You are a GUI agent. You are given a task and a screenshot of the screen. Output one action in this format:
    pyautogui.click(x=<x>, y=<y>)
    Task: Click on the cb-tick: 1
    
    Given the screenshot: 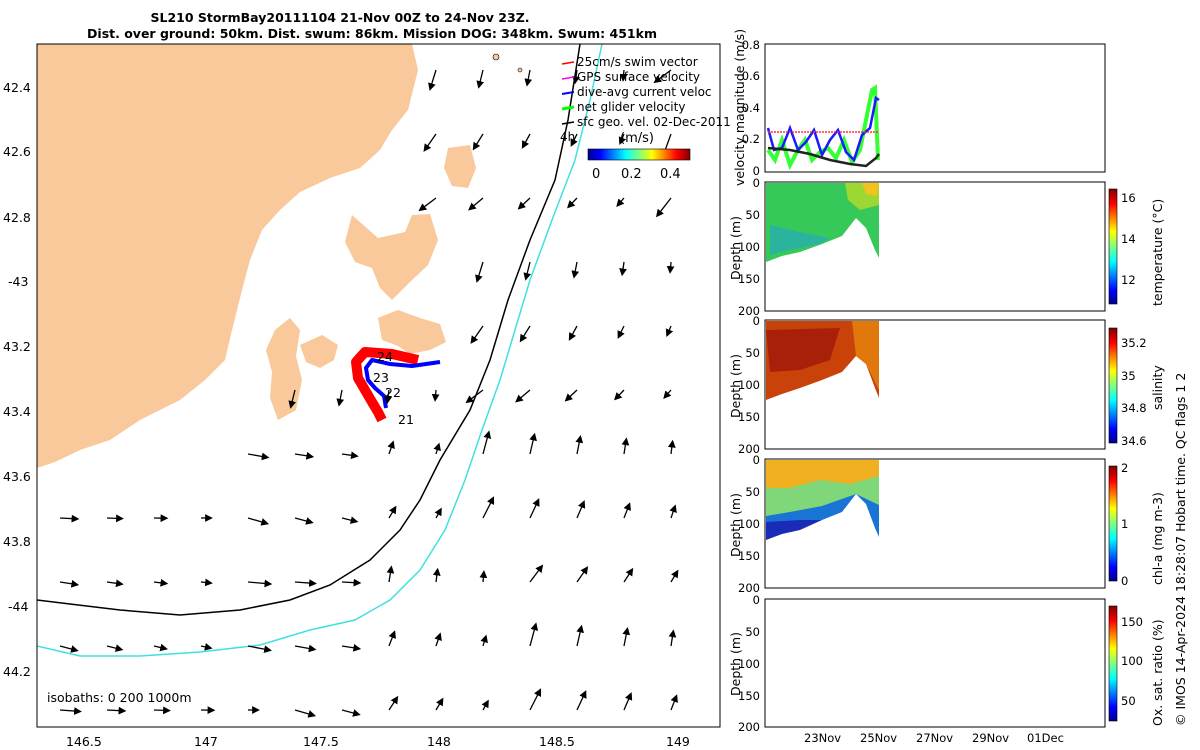 What is the action you would take?
    pyautogui.click(x=1124, y=524)
    